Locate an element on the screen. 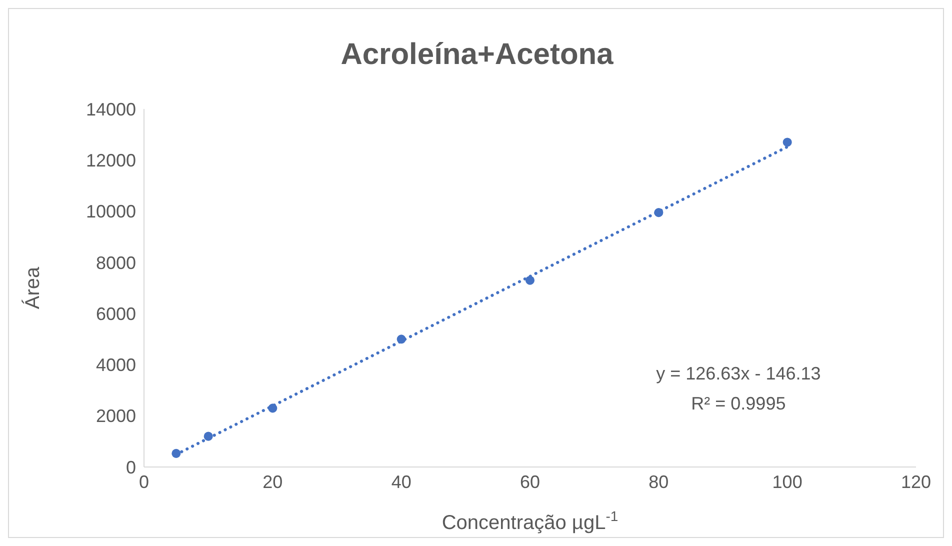 This screenshot has height=546, width=952. y-tick-label: 6000 is located at coordinates (116, 314).